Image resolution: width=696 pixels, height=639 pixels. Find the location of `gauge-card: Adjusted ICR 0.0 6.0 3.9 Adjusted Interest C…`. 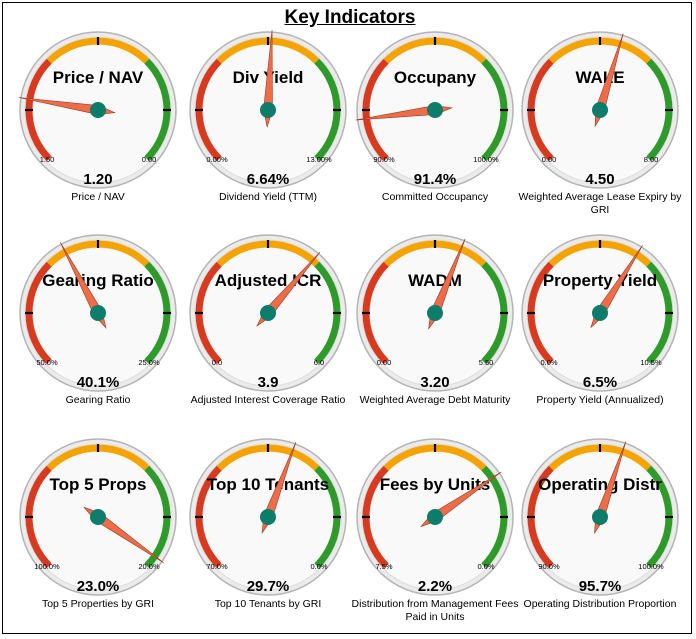

gauge-card: Adjusted ICR 0.0 6.0 3.9 Adjusted Interest C… is located at coordinates (268, 332).